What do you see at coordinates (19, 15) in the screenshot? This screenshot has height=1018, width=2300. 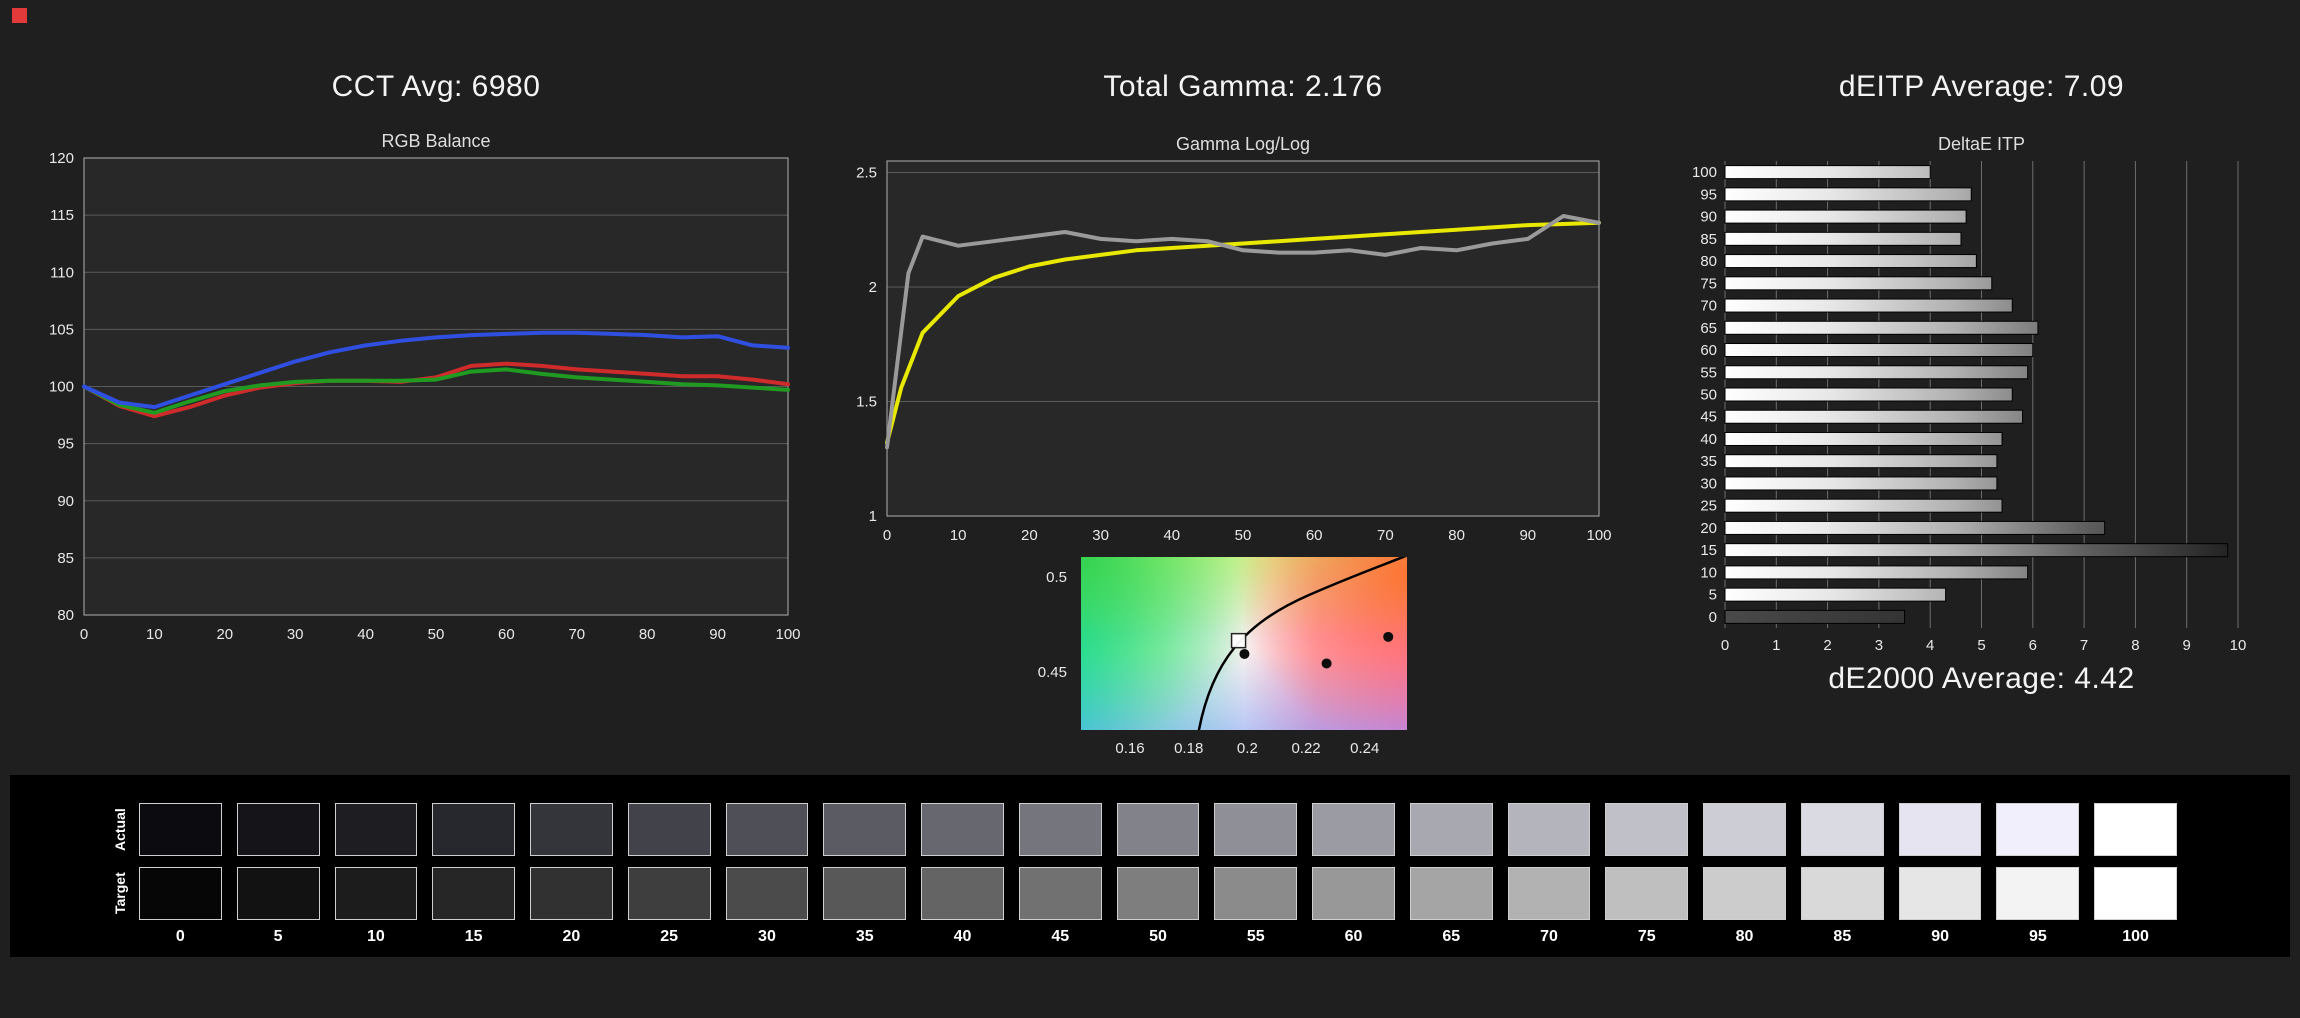 I see `record-indicator` at bounding box center [19, 15].